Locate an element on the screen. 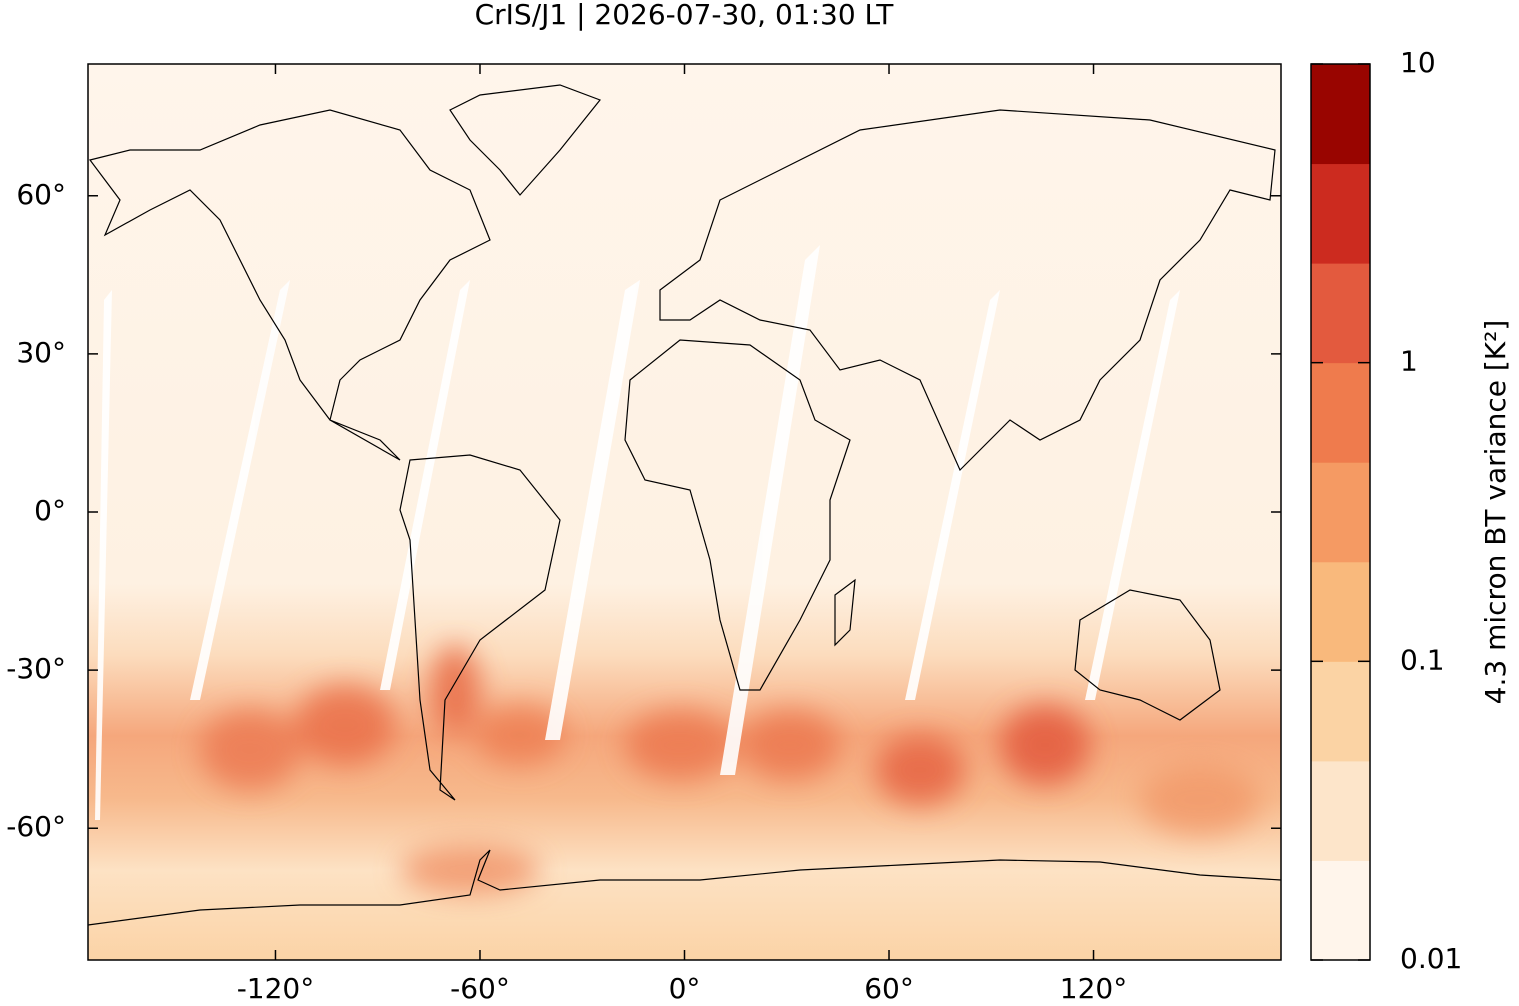 This screenshot has height=1006, width=1519. x-tick-label: -120° is located at coordinates (276, 987).